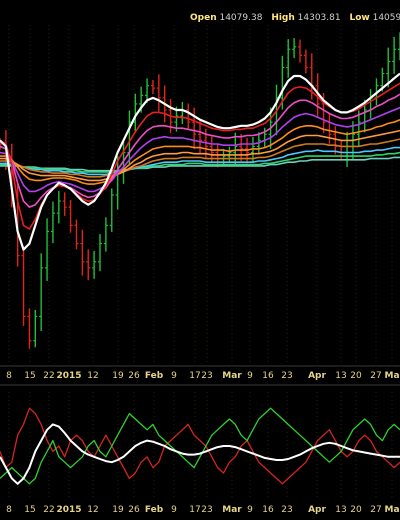  What do you see at coordinates (386, 18) in the screenshot?
I see `low-value: 14059.28` at bounding box center [386, 18].